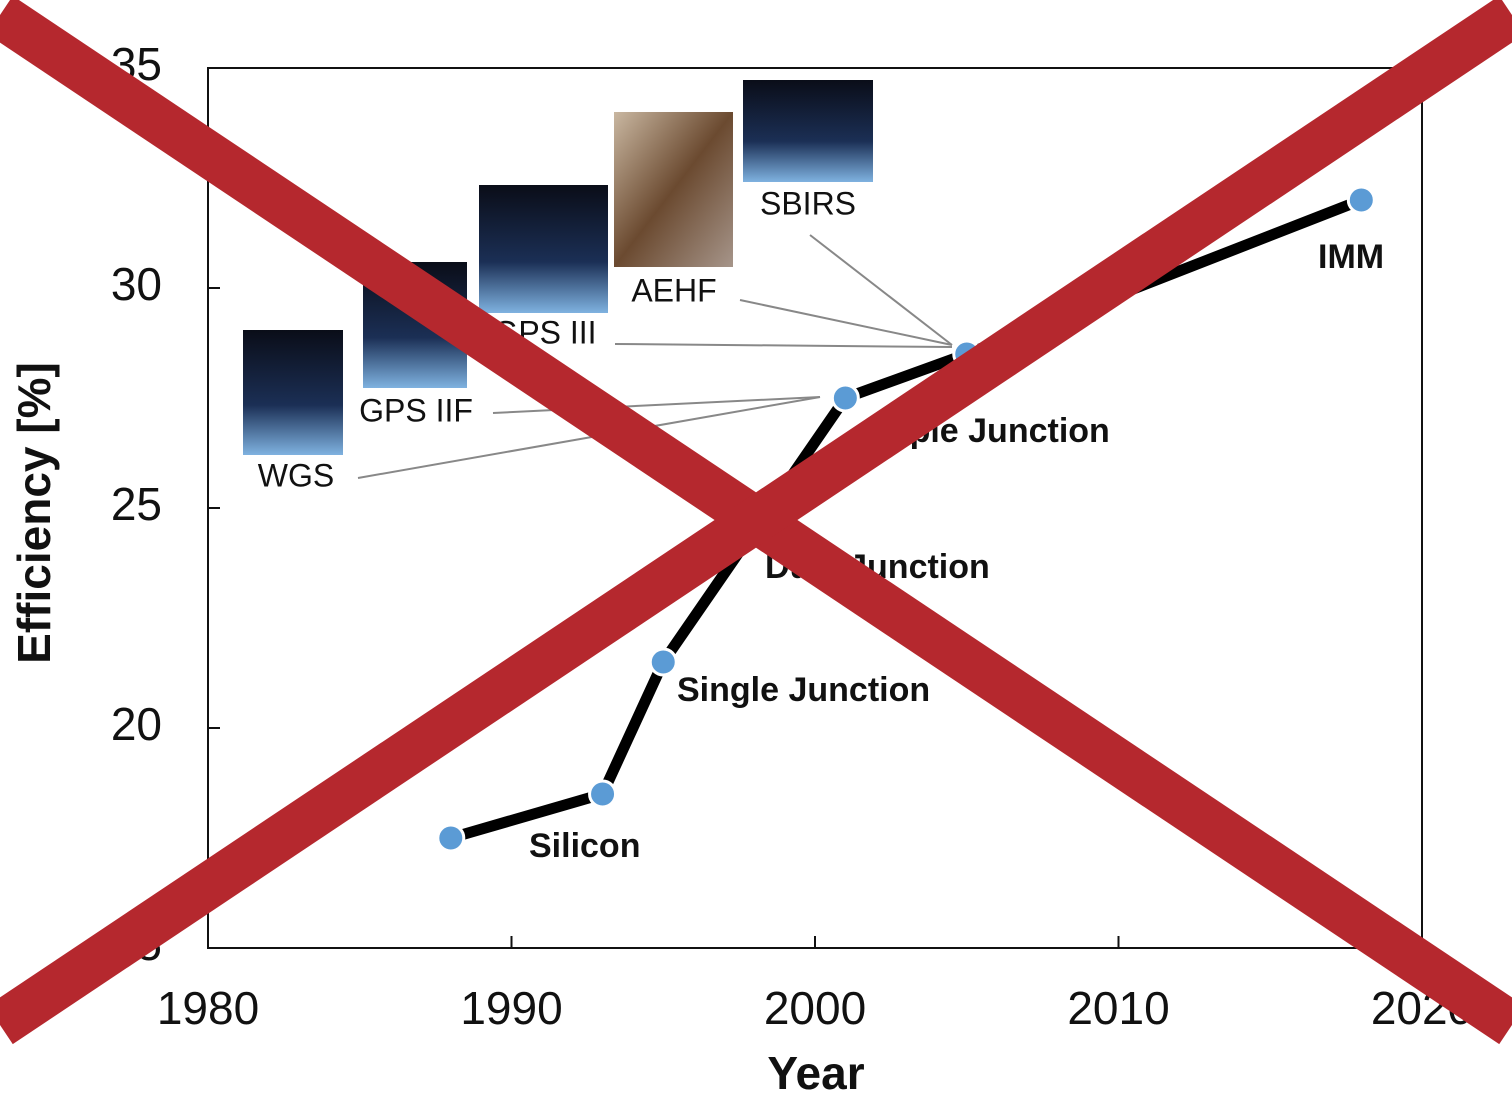  Describe the element at coordinates (293, 392) in the screenshot. I see `image-wgs` at that location.